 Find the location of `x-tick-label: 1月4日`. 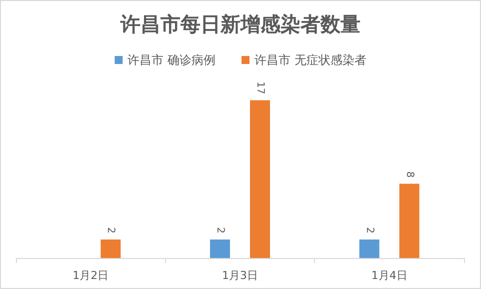

x-tick-label: 1月4日 is located at coordinates (389, 275).